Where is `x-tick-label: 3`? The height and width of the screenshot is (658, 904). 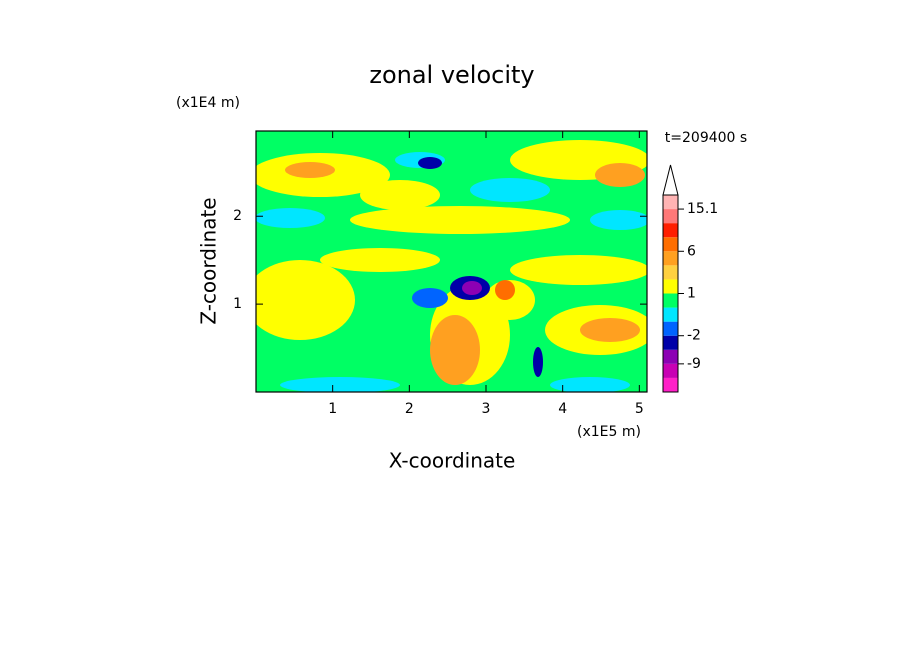
x-tick-label: 3 is located at coordinates (486, 409).